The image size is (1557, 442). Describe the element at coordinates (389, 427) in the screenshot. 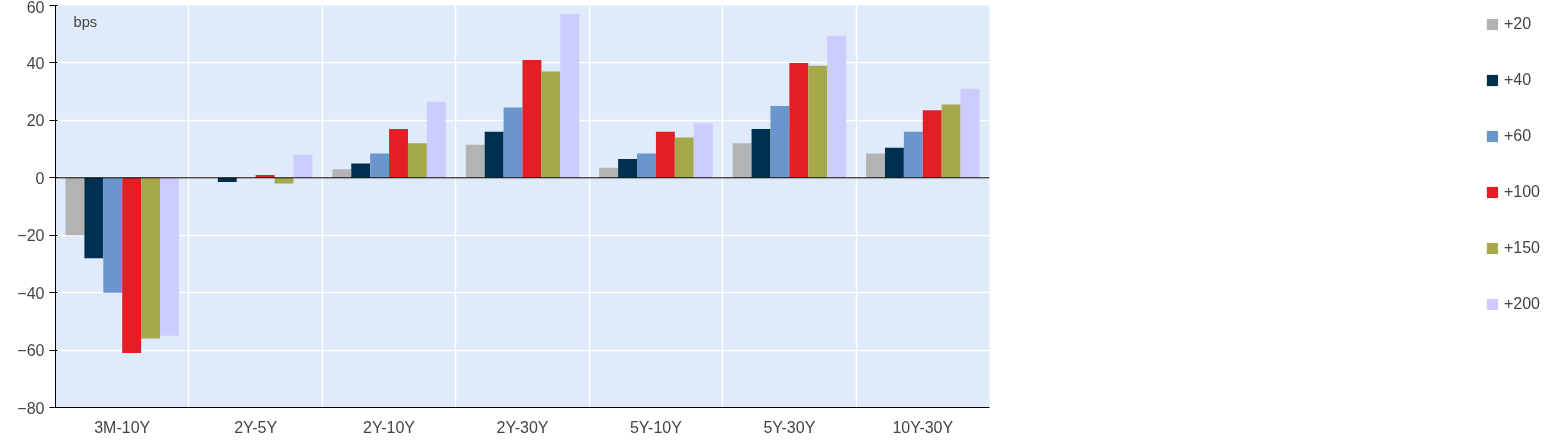

I see `x-tick-label: 2Y-10Y` at that location.